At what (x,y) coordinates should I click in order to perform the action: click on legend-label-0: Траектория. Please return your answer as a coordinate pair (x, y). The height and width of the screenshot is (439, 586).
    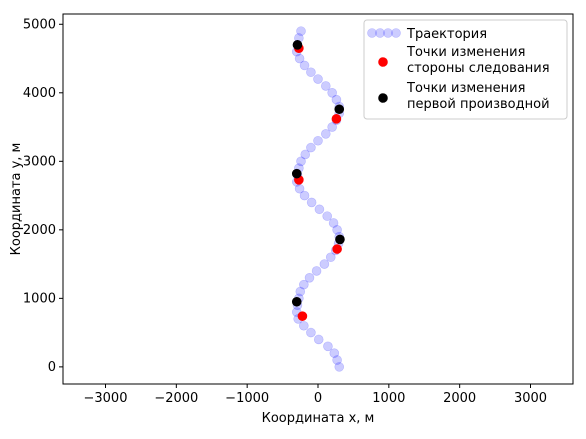
    Looking at the image, I should click on (446, 34).